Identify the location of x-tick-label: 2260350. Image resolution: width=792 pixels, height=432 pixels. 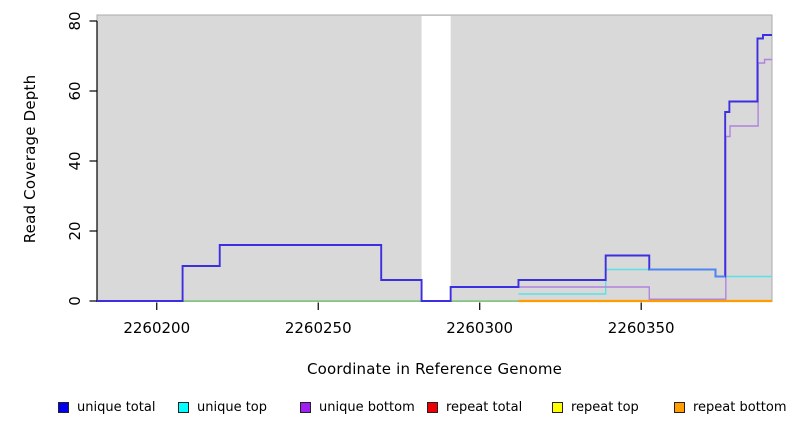
(641, 328).